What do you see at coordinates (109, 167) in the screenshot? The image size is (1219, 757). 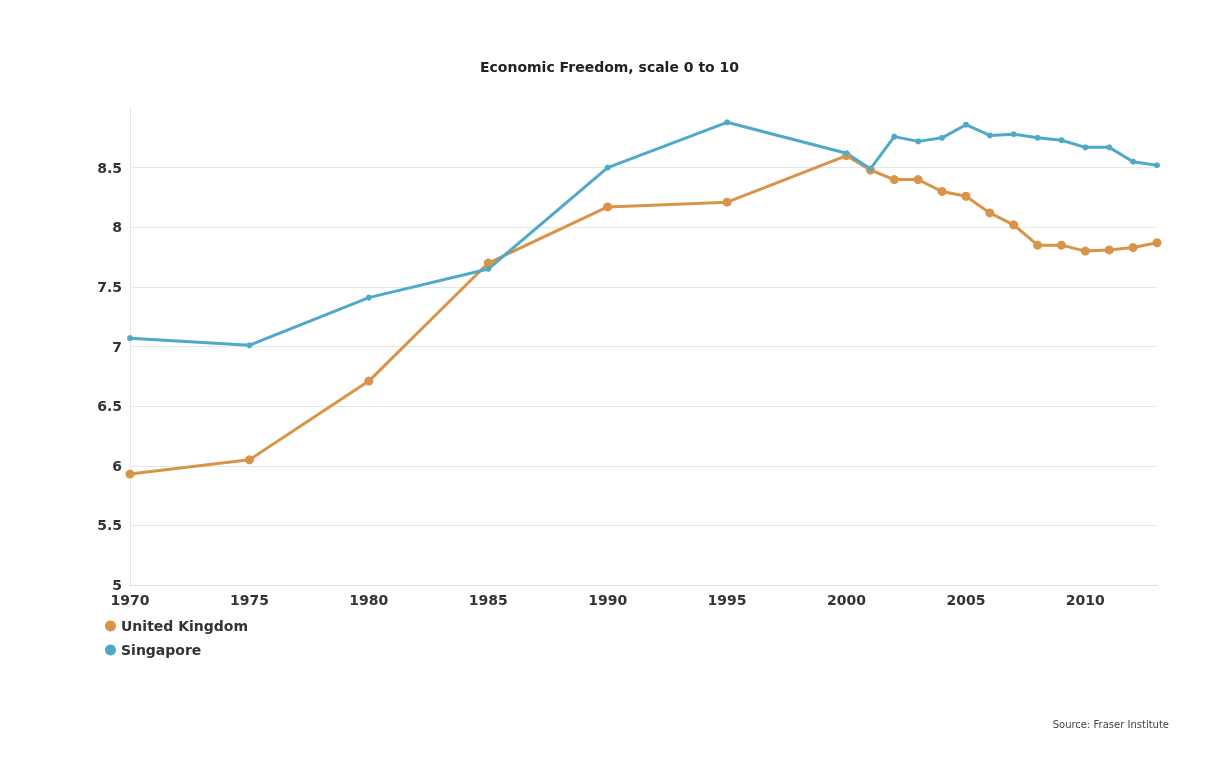 I see `y-tick-label: 8.5` at bounding box center [109, 167].